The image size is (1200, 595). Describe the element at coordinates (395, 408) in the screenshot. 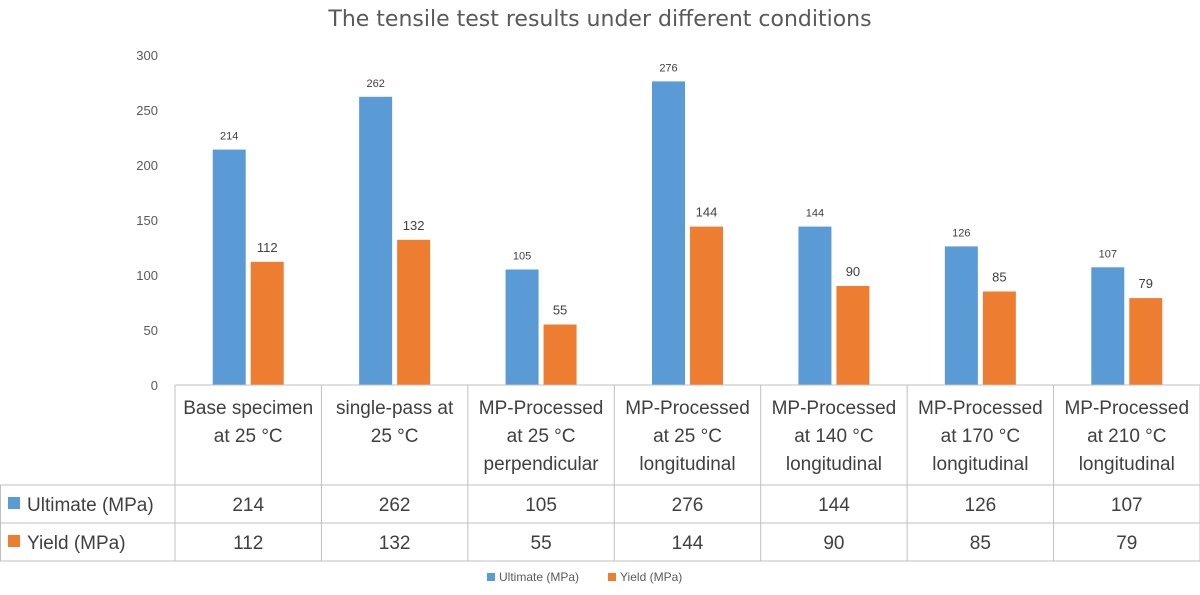

I see `category-label-line: single-pass at` at that location.